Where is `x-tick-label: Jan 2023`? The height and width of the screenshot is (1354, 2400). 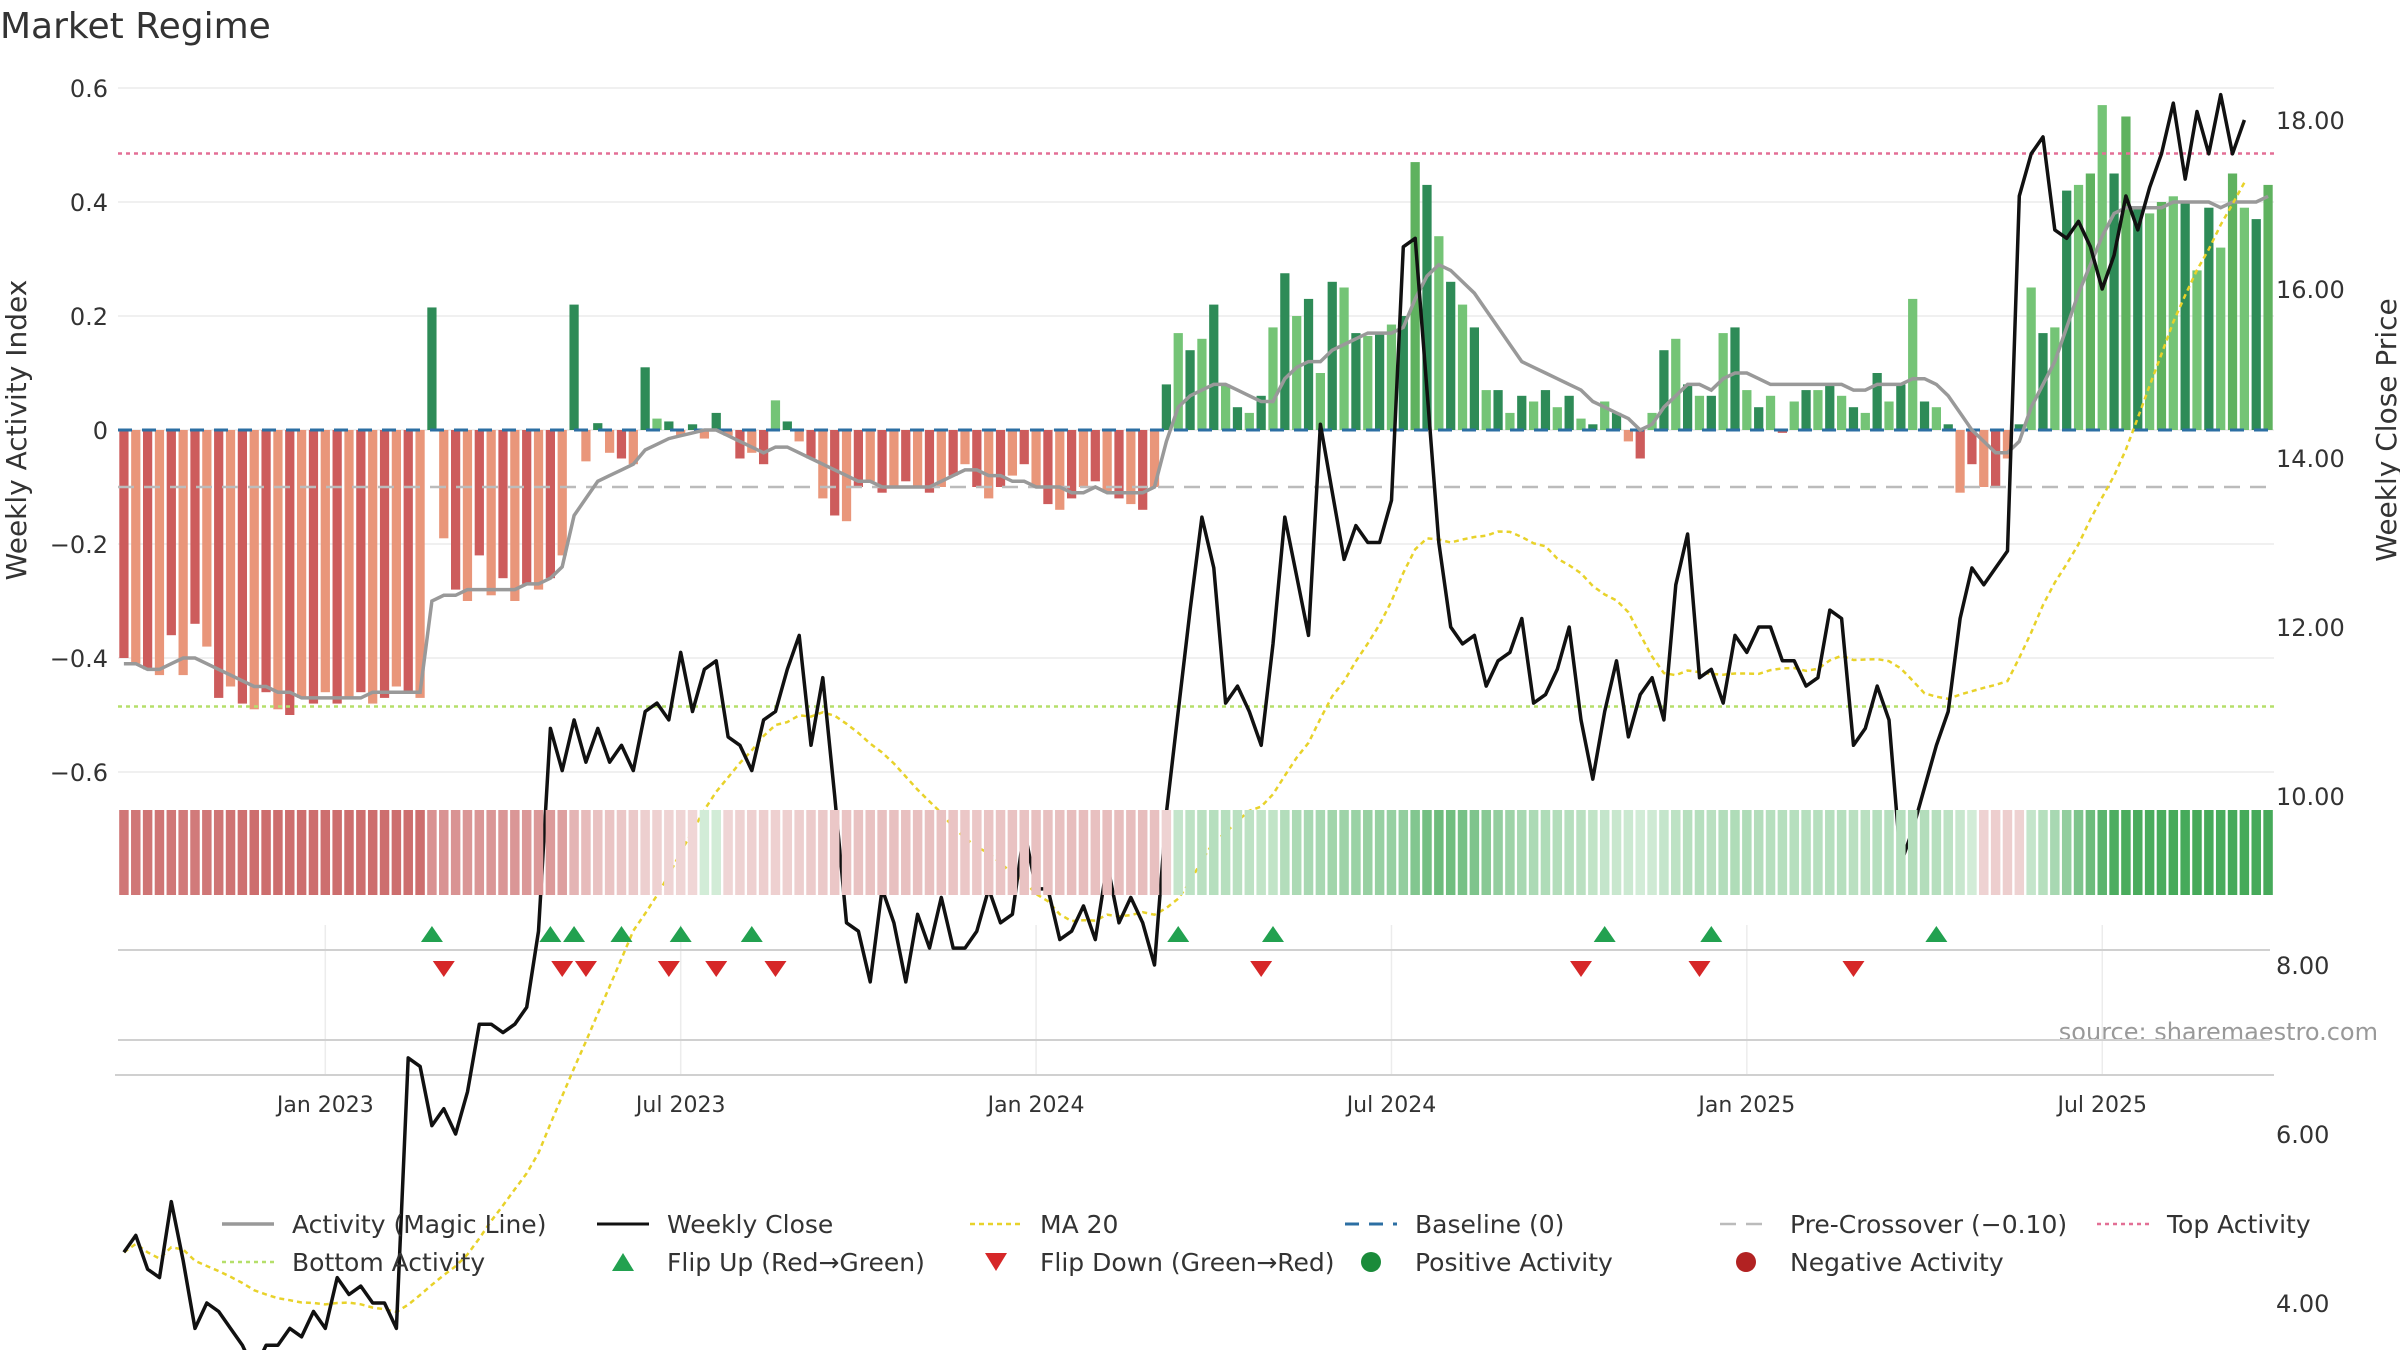
x-tick-label: Jan 2023 is located at coordinates (324, 1105).